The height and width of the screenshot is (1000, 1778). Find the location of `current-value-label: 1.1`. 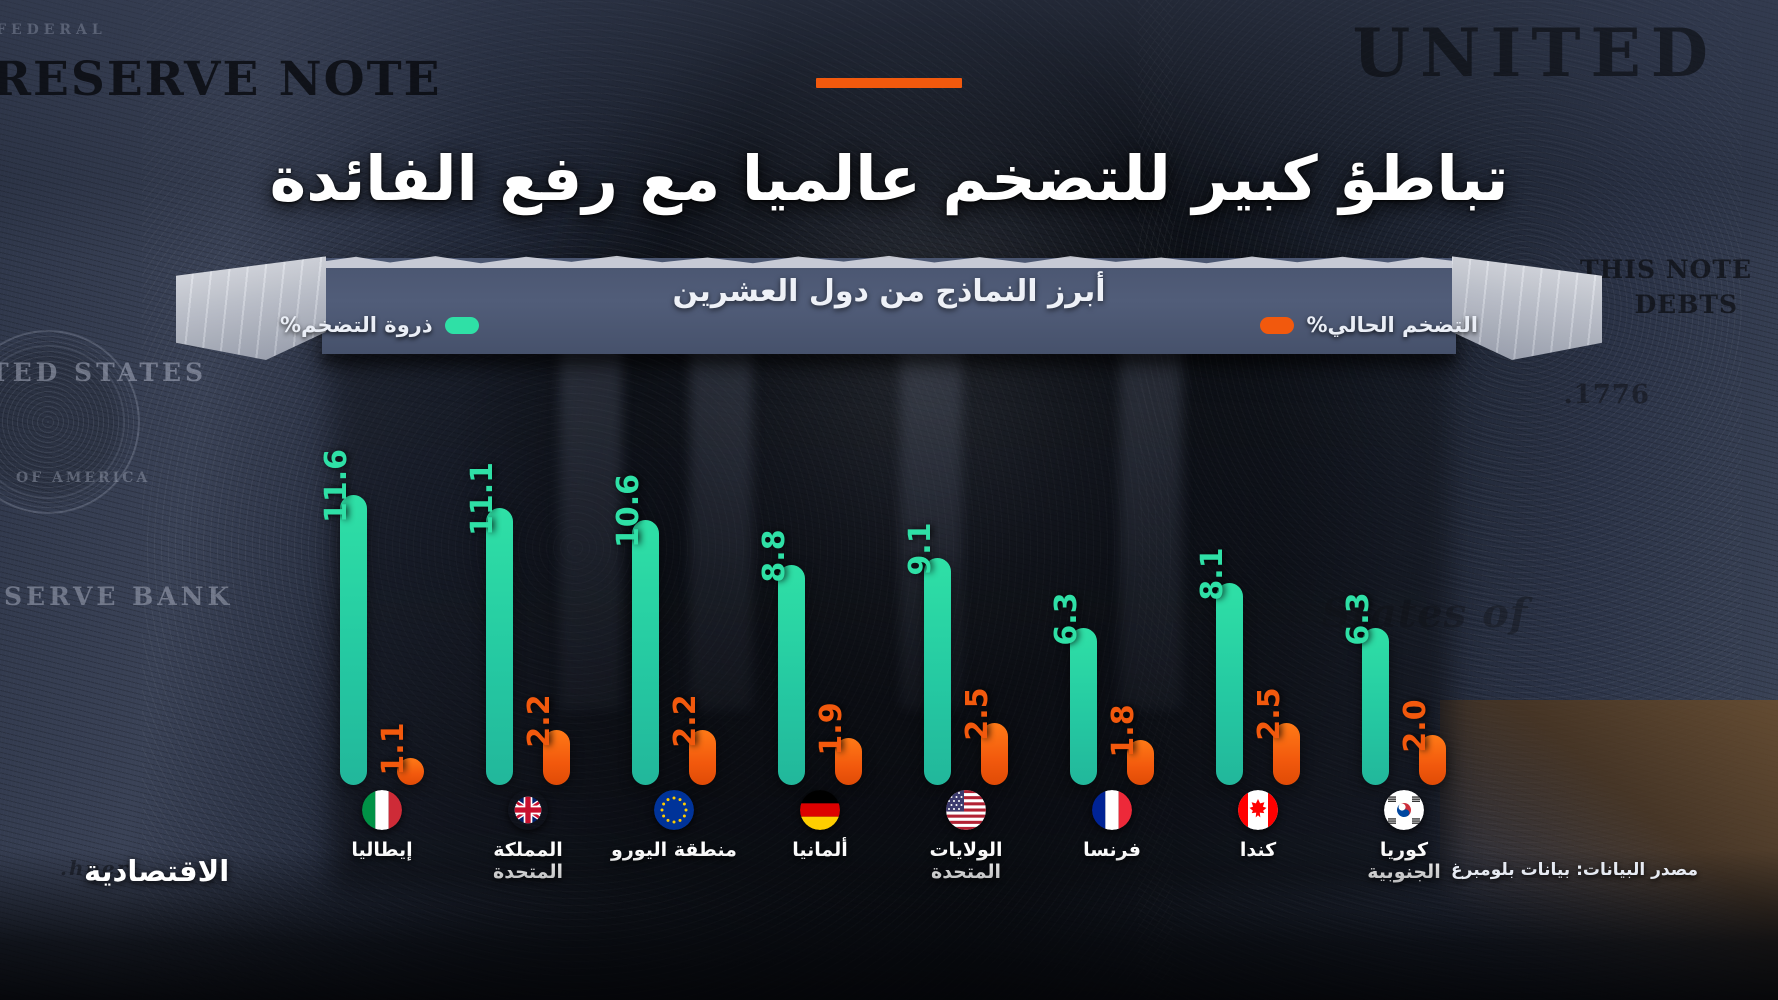

current-value-label: 1.1 is located at coordinates (393, 748).